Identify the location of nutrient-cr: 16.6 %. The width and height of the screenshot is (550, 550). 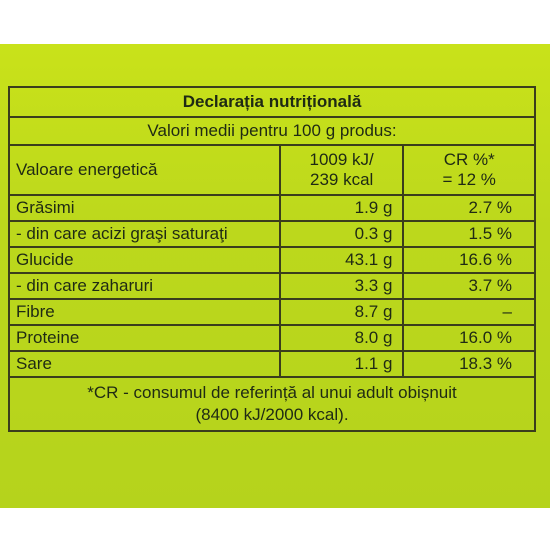
(469, 260).